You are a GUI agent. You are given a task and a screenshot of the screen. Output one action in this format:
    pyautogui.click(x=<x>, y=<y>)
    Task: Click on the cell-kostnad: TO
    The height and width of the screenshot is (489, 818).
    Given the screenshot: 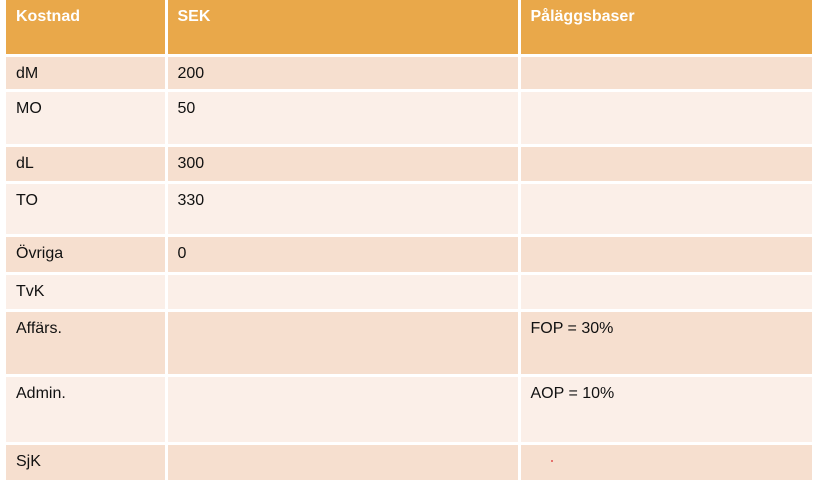 What is the action you would take?
    pyautogui.click(x=87, y=209)
    